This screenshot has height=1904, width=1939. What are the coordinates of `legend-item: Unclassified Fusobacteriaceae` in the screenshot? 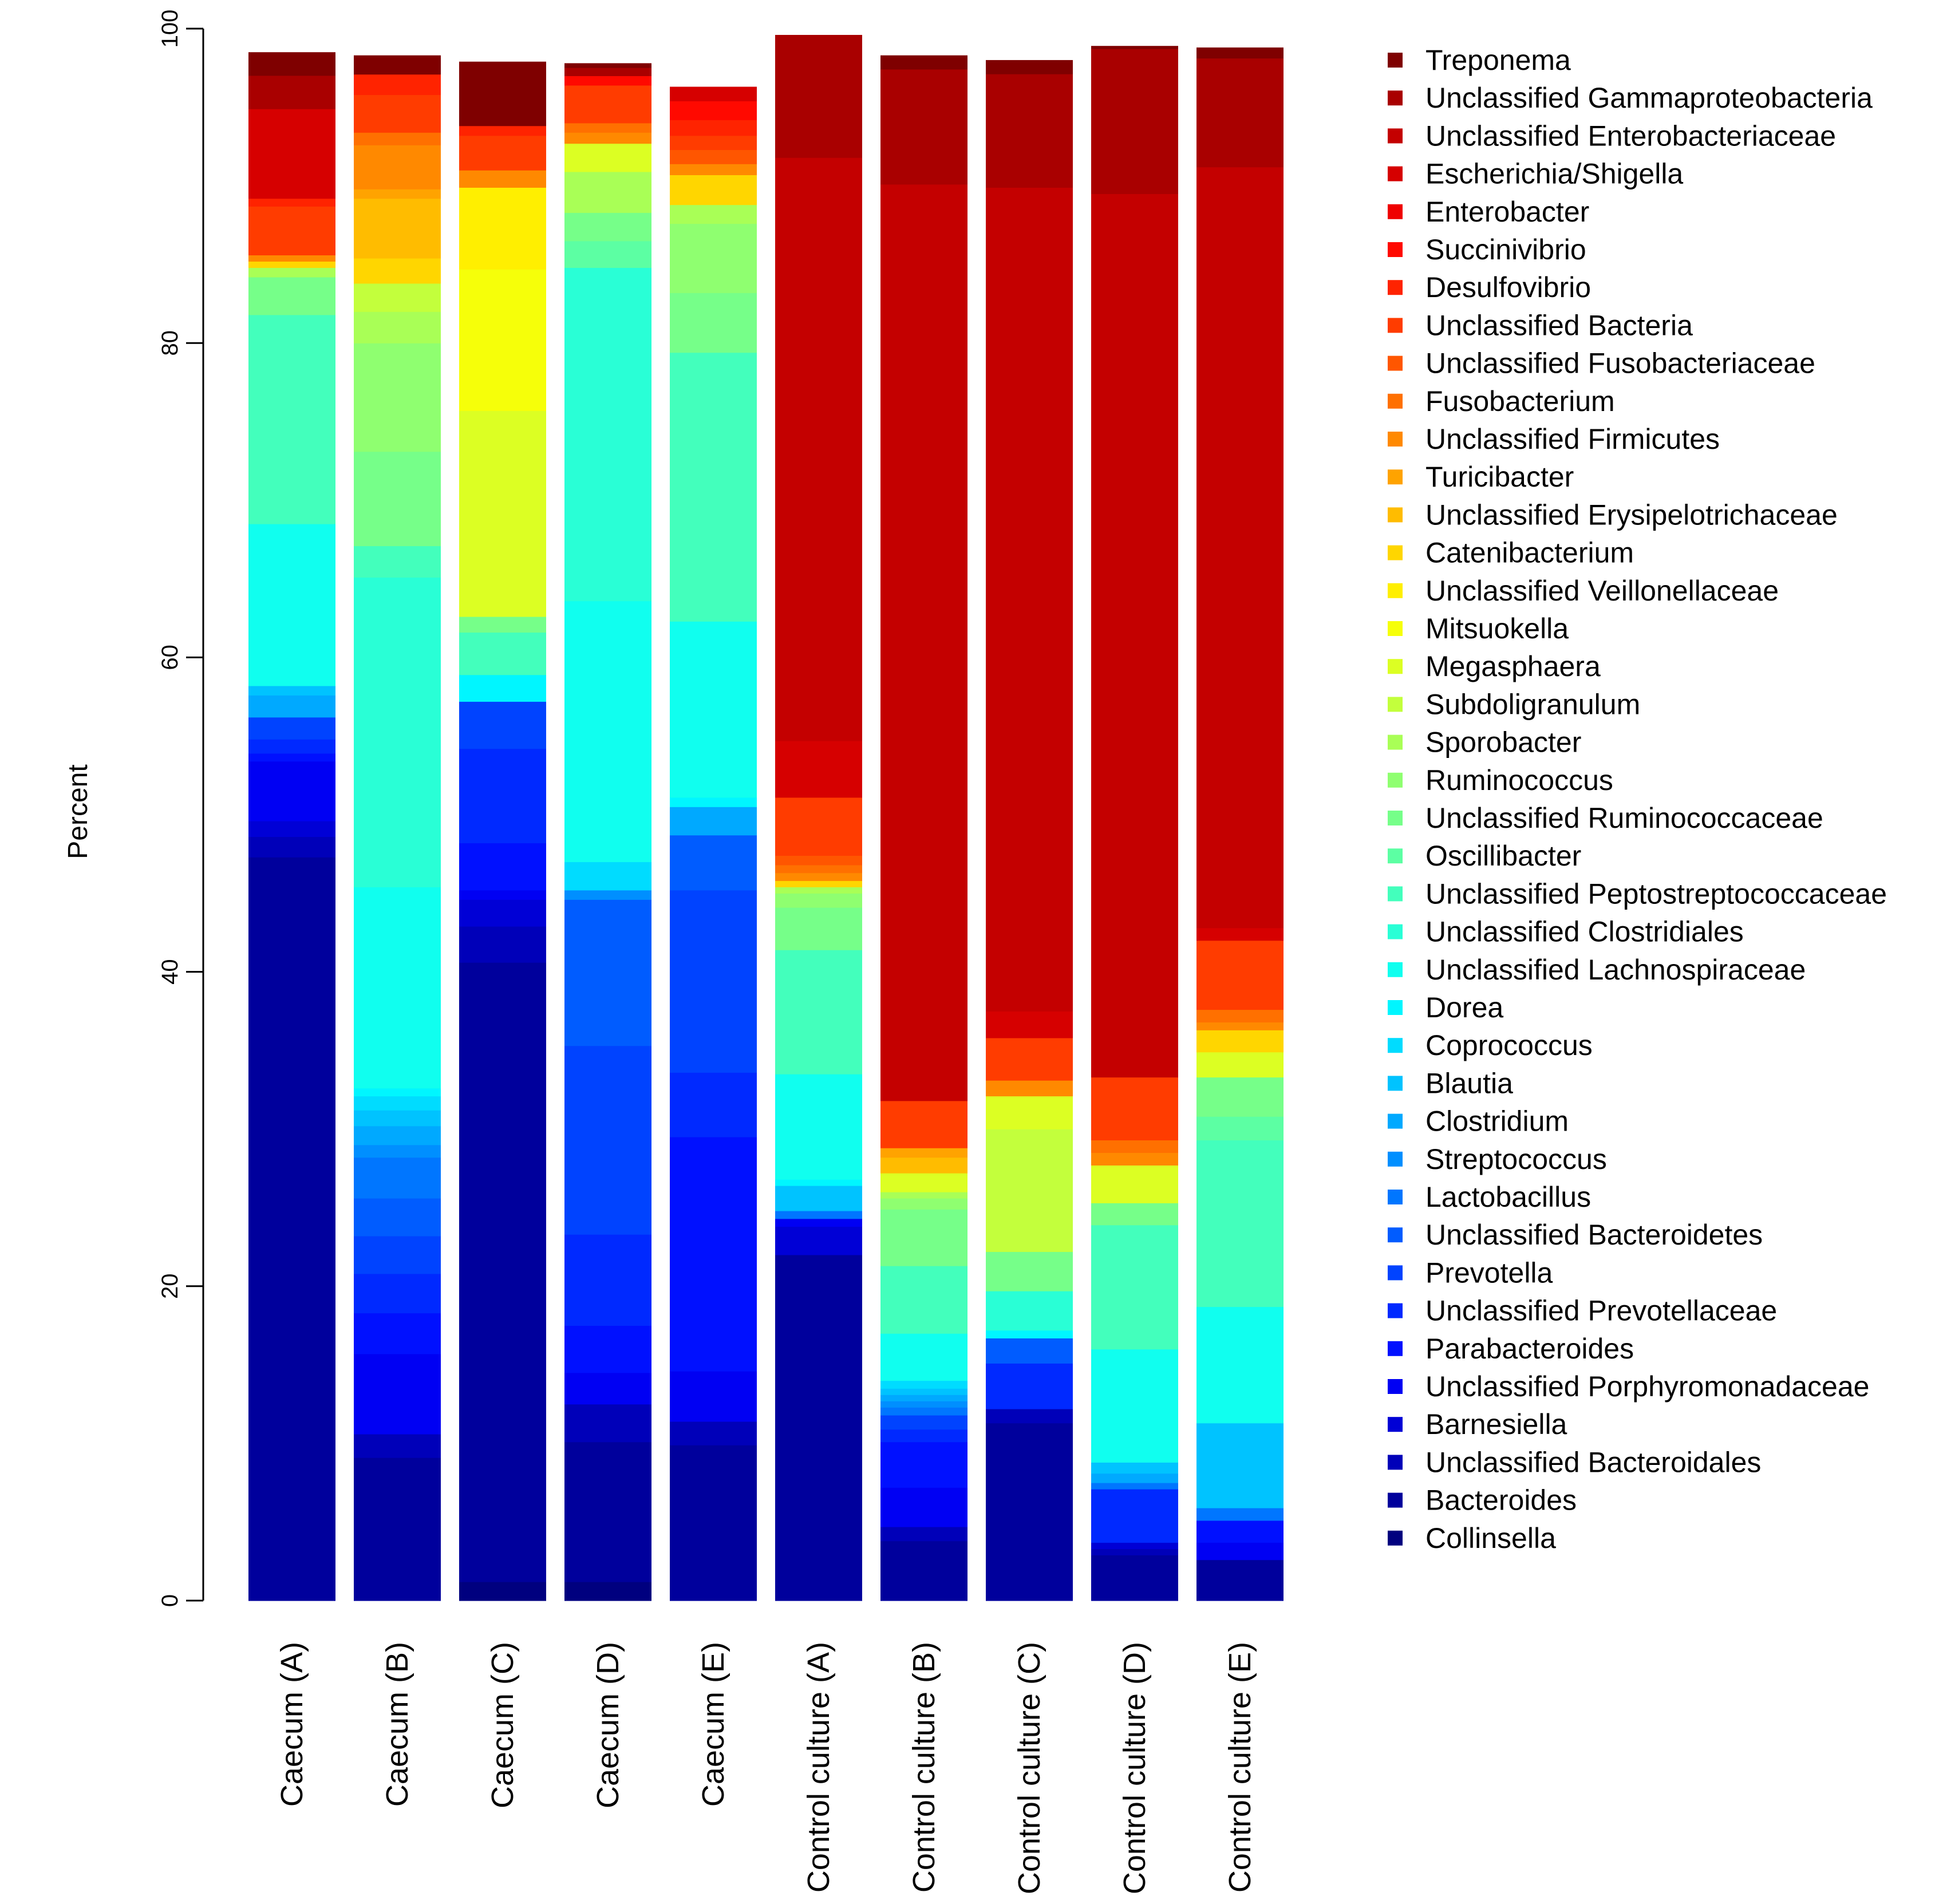 It's located at (1602, 363).